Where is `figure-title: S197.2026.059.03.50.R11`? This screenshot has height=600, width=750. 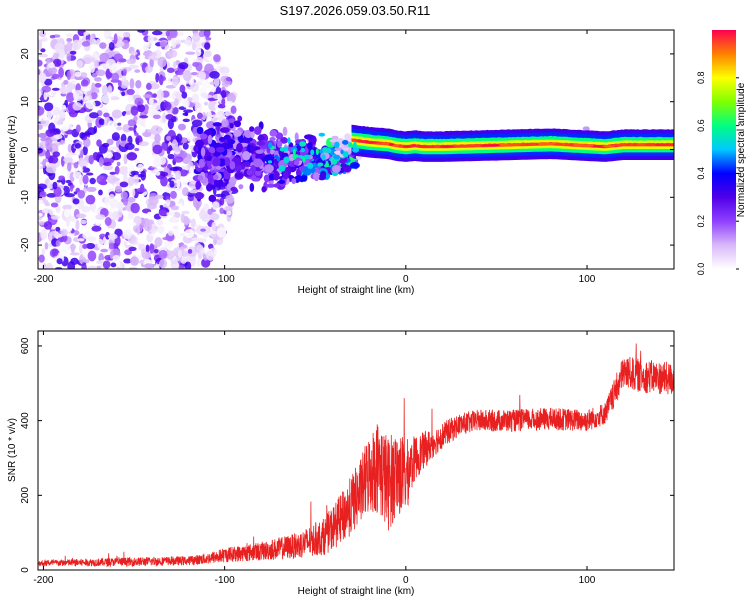 figure-title: S197.2026.059.03.50.R11 is located at coordinates (355, 10).